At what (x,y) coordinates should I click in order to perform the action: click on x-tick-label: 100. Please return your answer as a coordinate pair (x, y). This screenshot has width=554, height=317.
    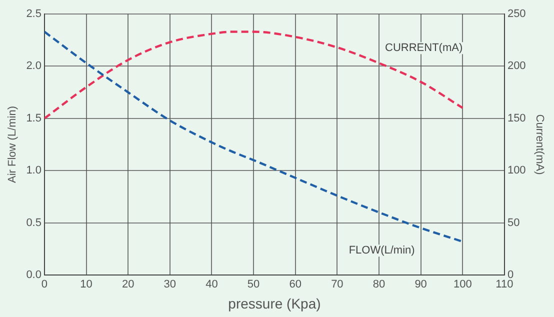
    Looking at the image, I should click on (462, 284).